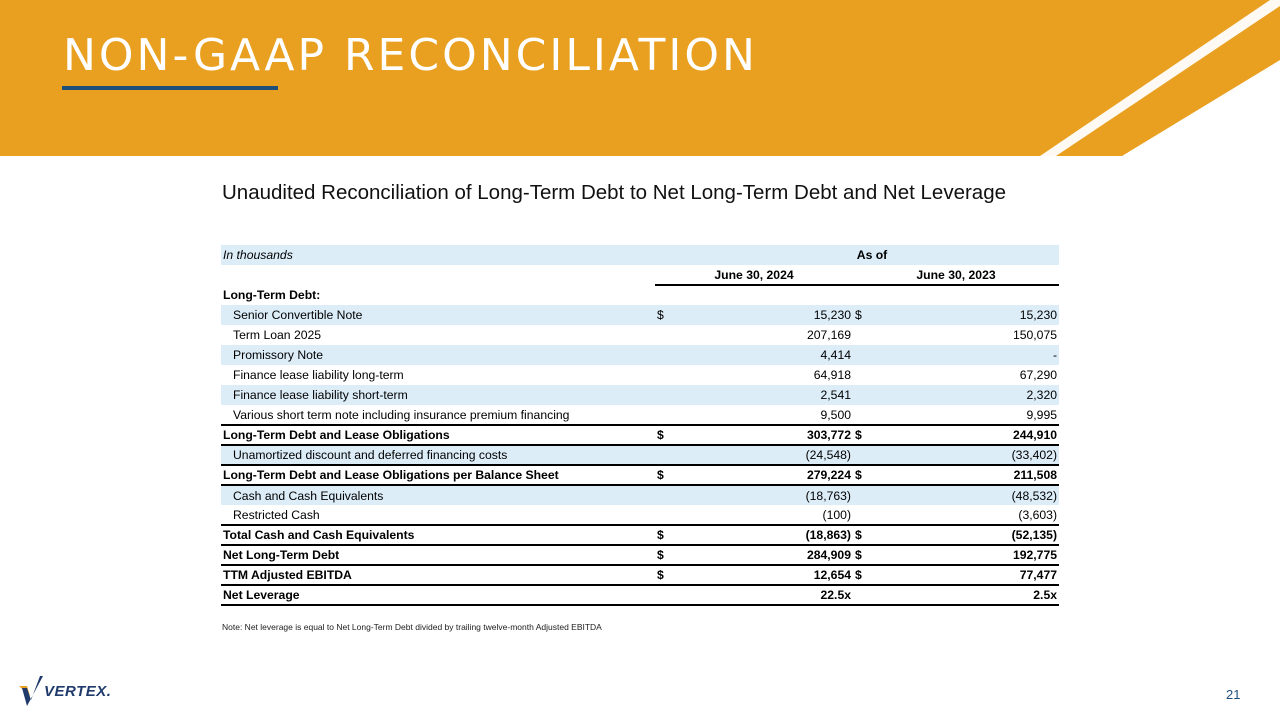 Image resolution: width=1280 pixels, height=720 pixels. Describe the element at coordinates (640, 295) in the screenshot. I see `section-row: Long-Term Debt:` at that location.